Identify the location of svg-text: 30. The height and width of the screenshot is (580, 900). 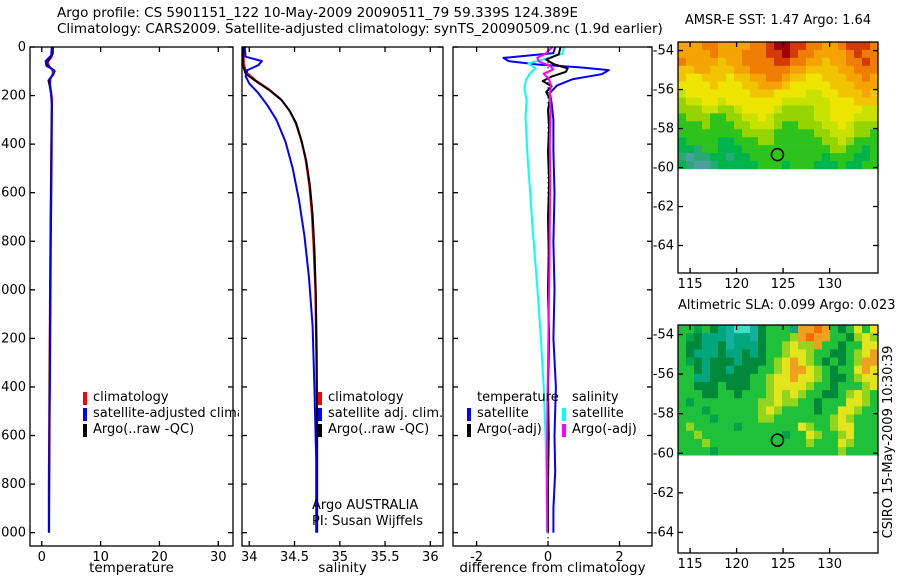
(218, 557).